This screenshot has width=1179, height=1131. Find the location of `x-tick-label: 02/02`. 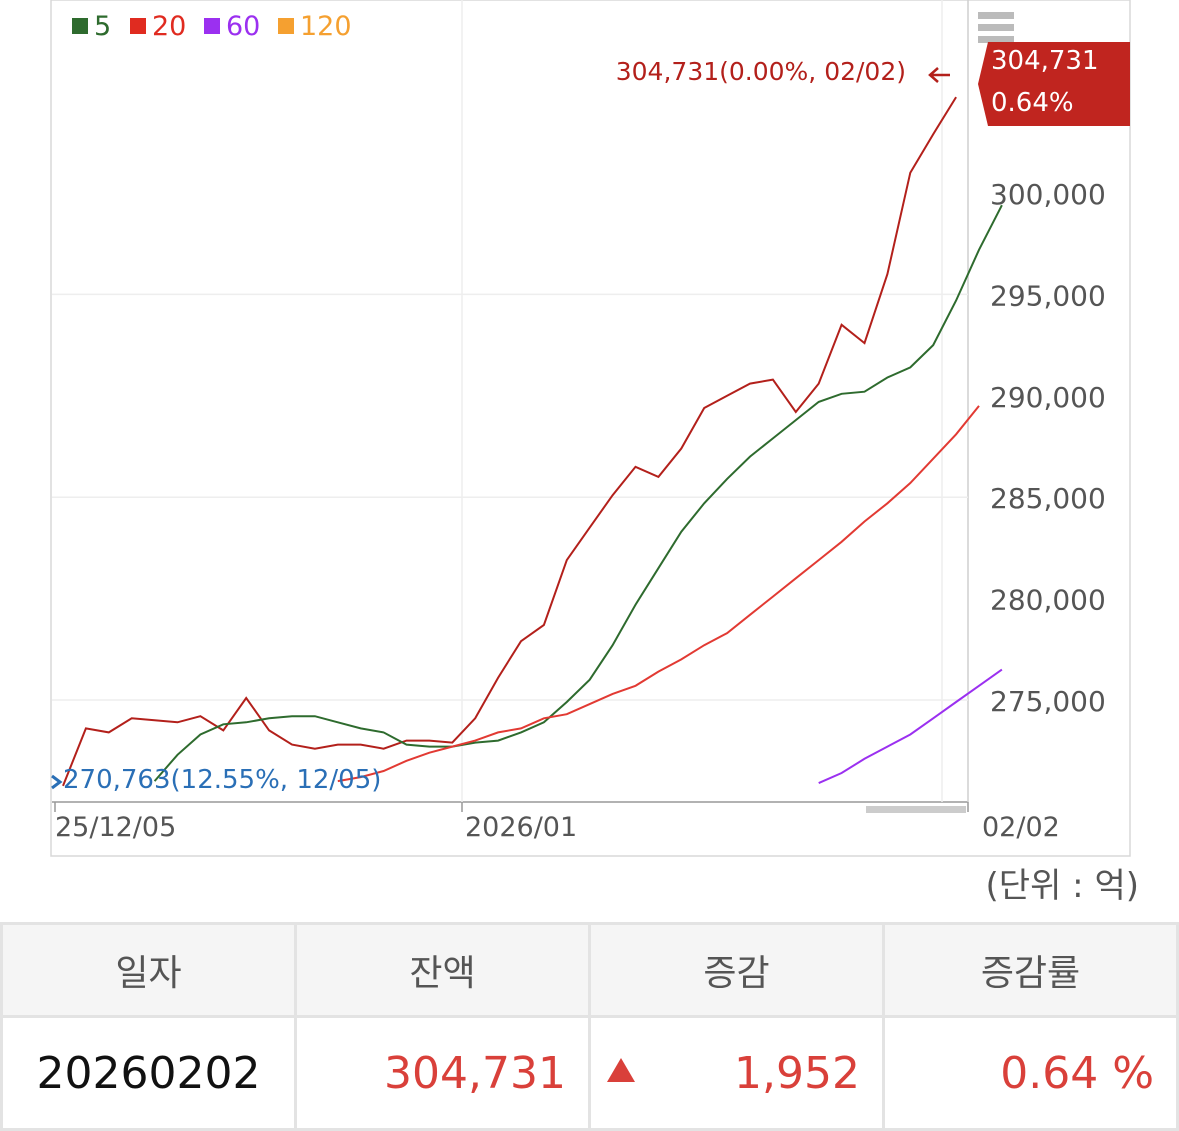

x-tick-label: 02/02 is located at coordinates (1021, 827).